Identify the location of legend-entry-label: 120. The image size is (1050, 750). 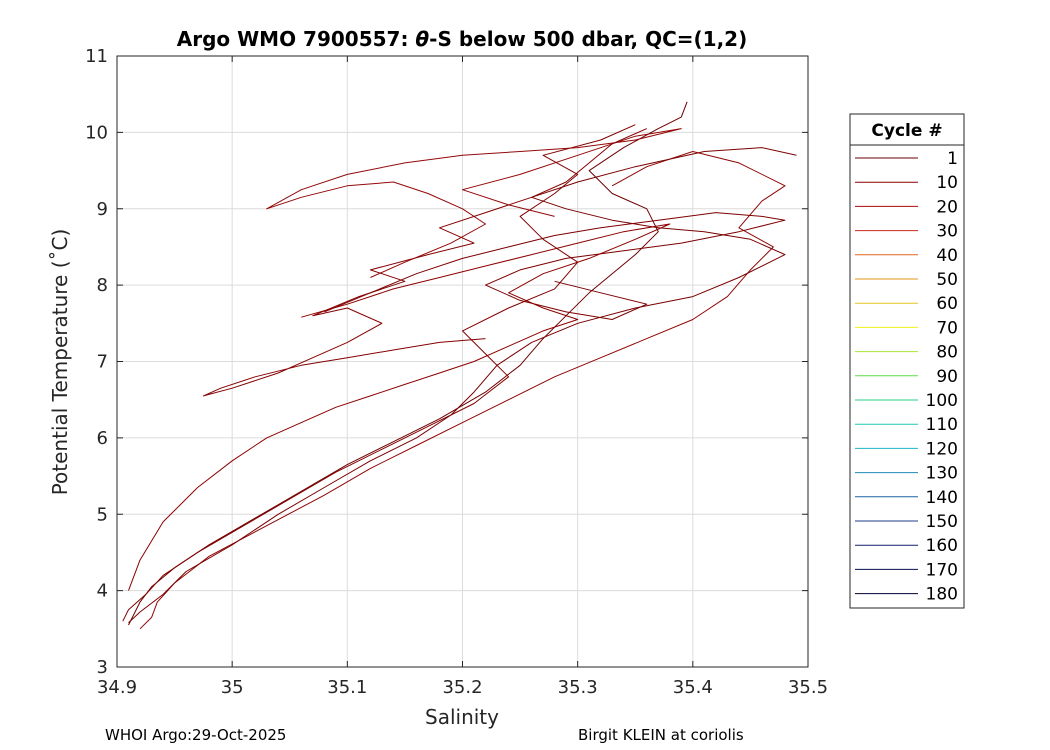
(942, 449).